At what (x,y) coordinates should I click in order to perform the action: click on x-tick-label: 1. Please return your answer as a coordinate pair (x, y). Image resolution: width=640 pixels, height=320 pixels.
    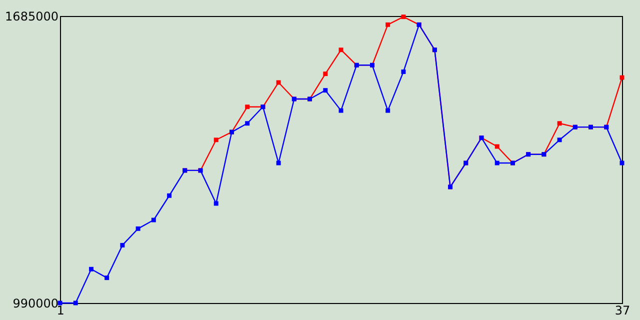
    Looking at the image, I should click on (60, 311).